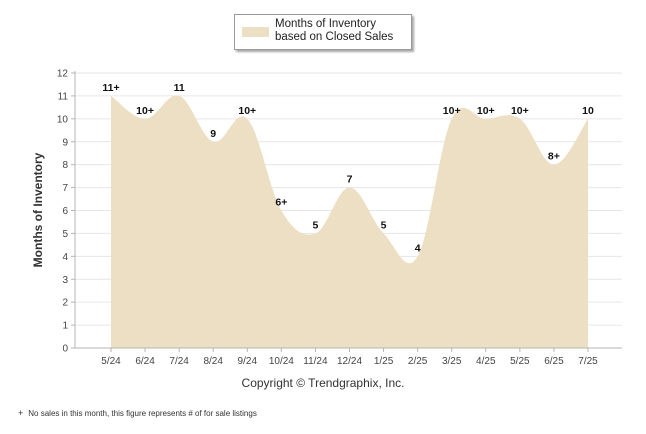  Describe the element at coordinates (38, 209) in the screenshot. I see `y-axis-label: Months of Inventory` at that location.